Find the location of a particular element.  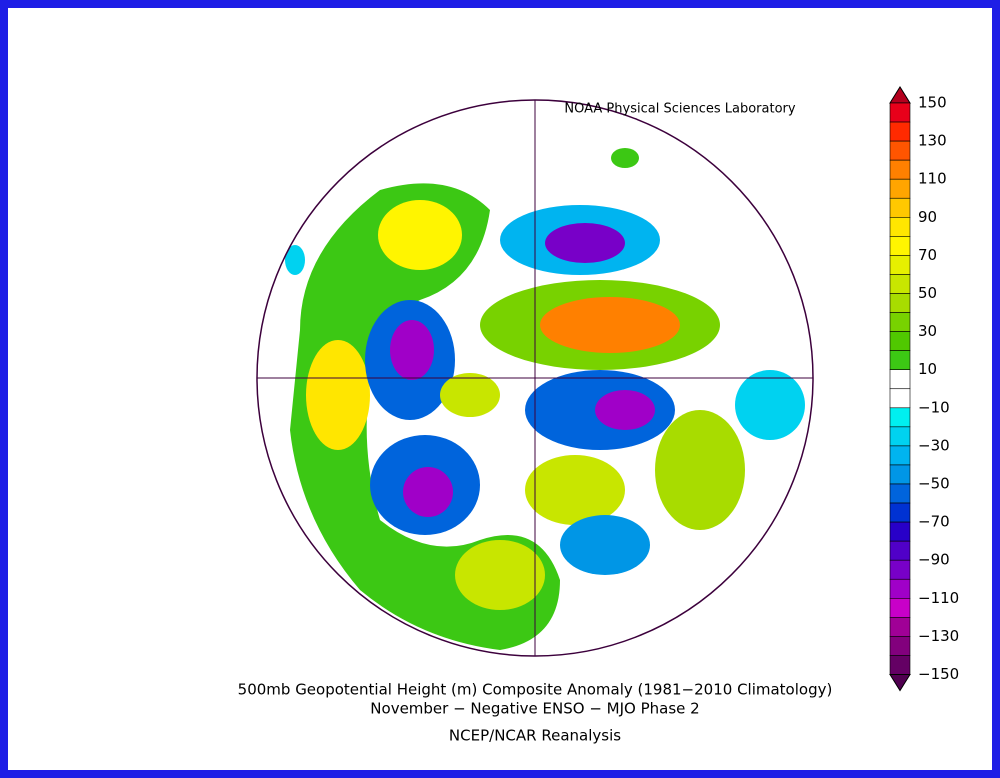

colorbar-label: 90 is located at coordinates (927, 217).